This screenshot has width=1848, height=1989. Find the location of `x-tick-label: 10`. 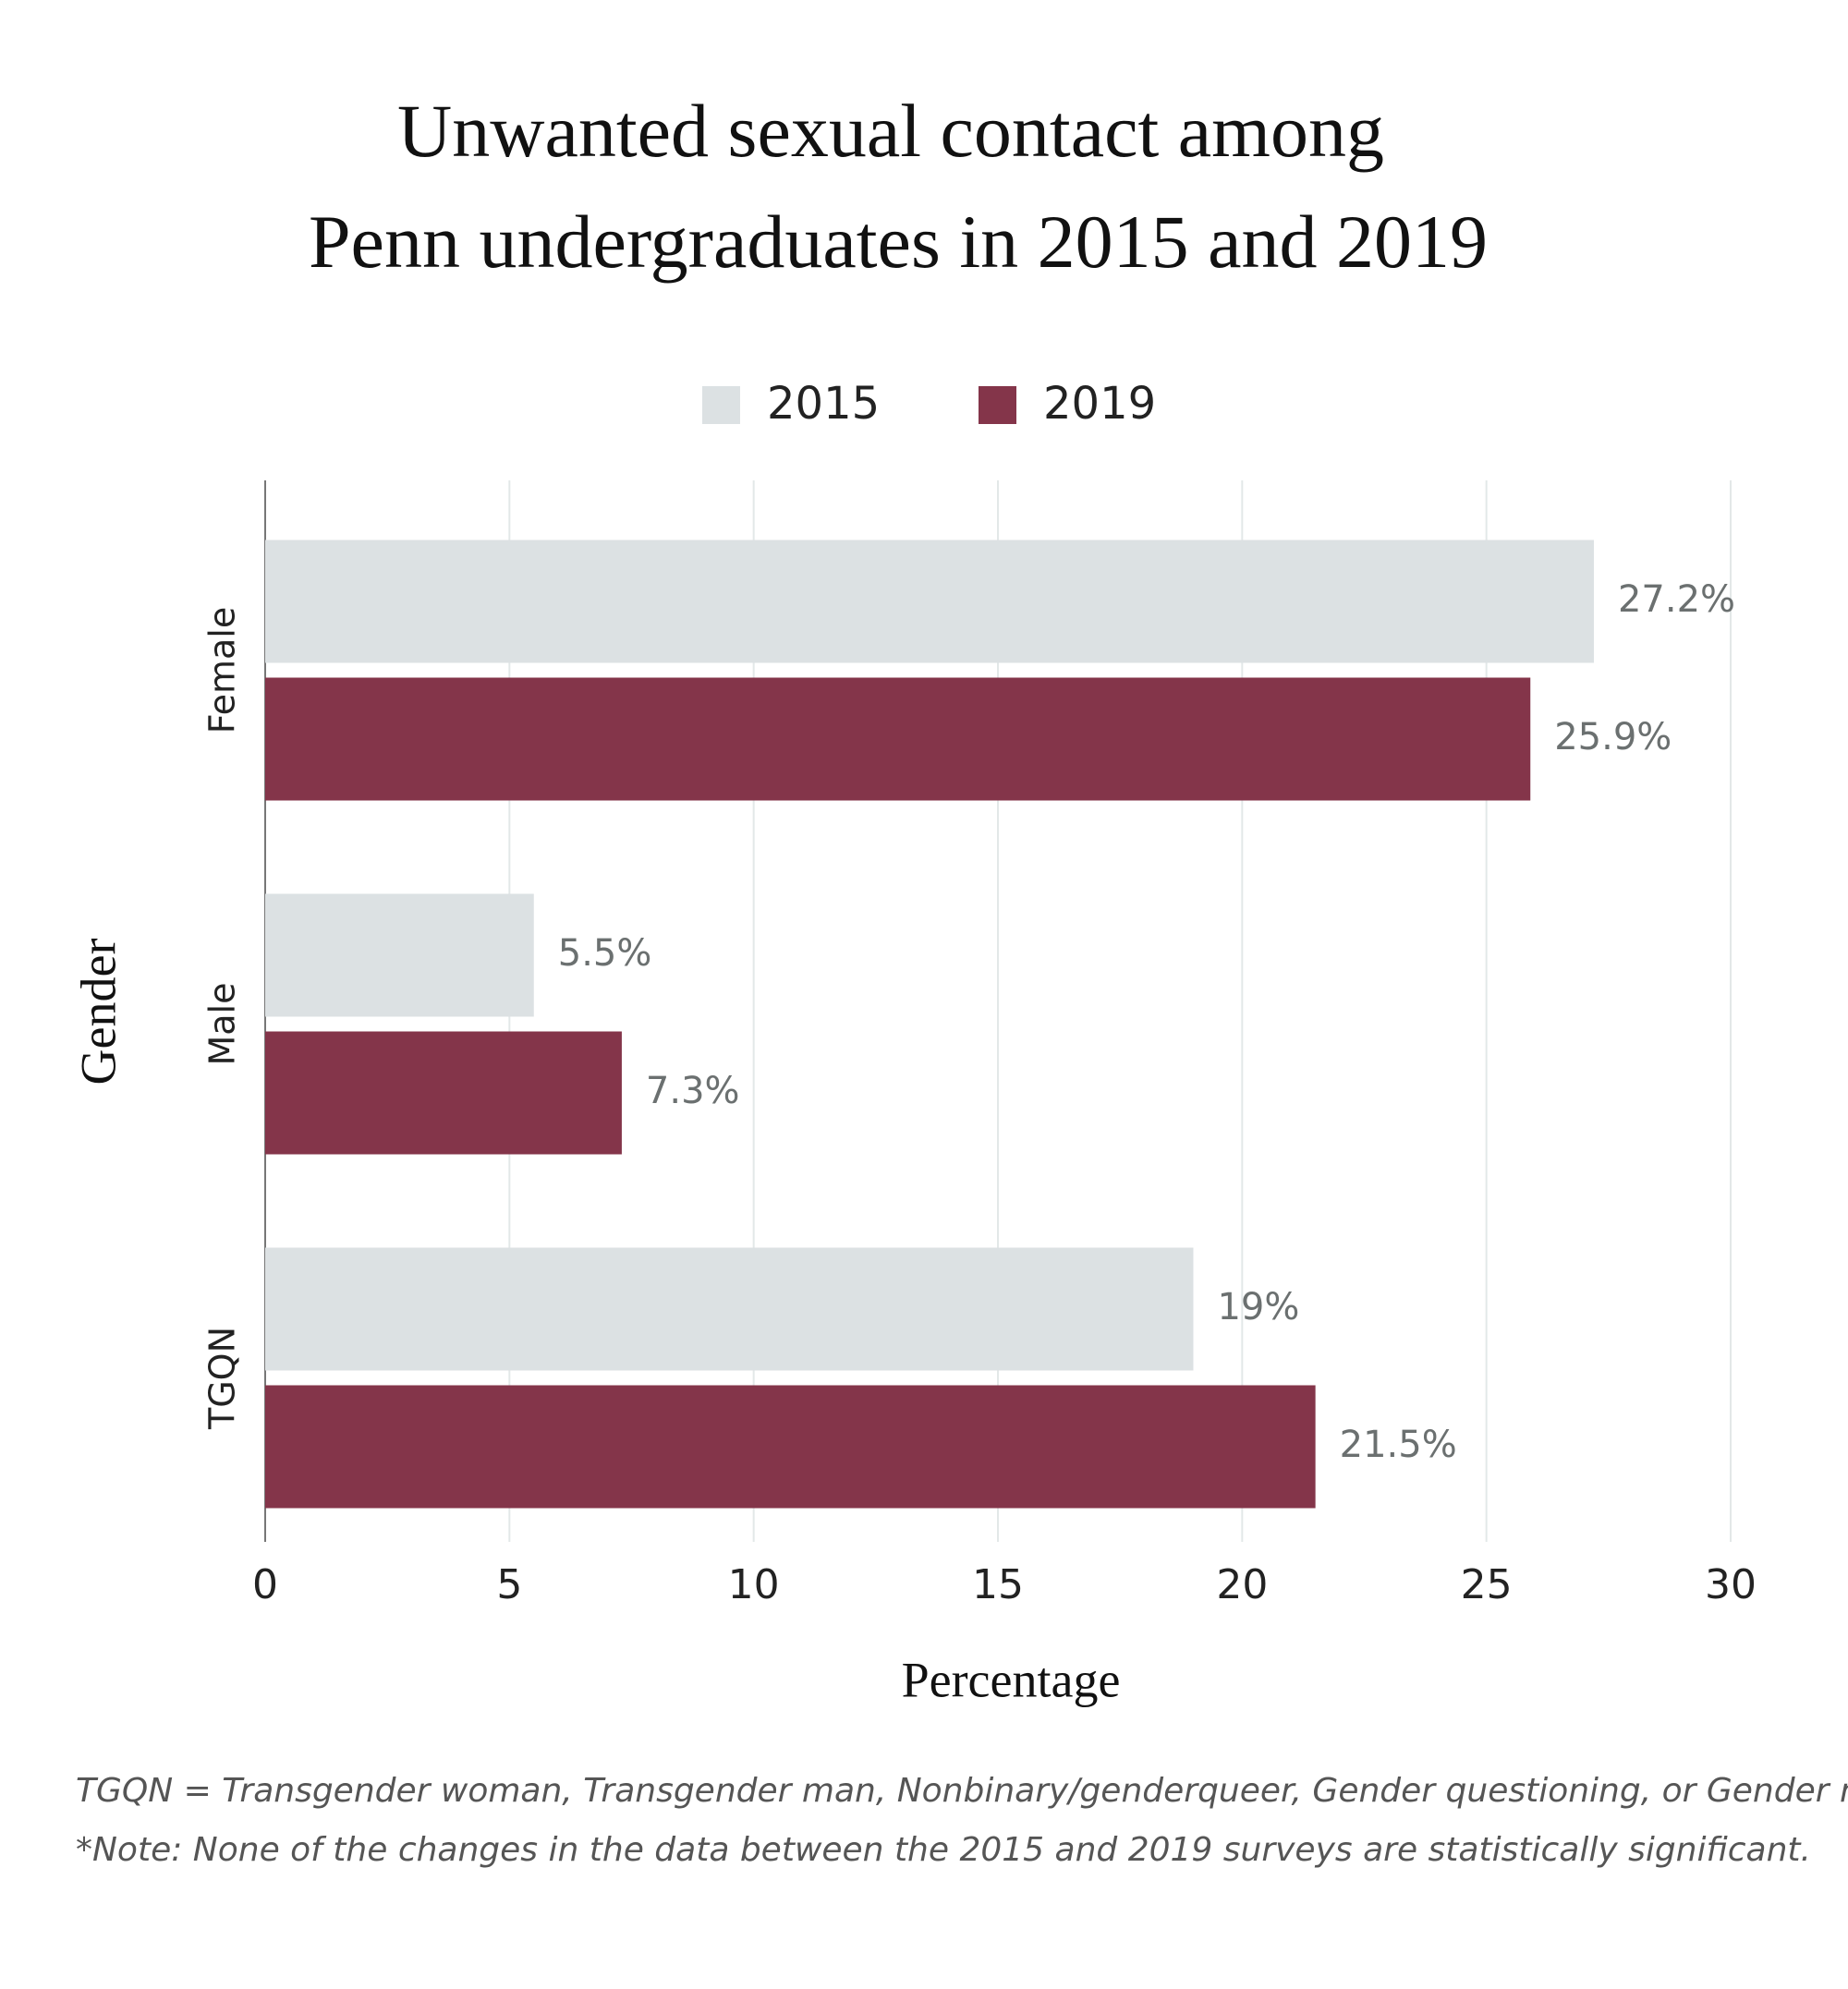

x-tick-label: 10 is located at coordinates (754, 1584).